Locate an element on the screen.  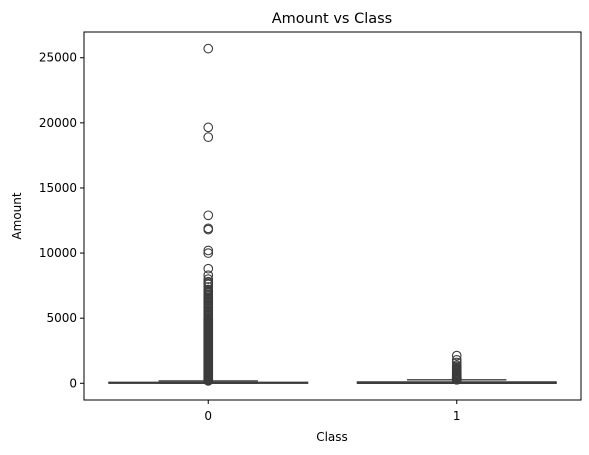
x-tick-label: 0 is located at coordinates (208, 416).